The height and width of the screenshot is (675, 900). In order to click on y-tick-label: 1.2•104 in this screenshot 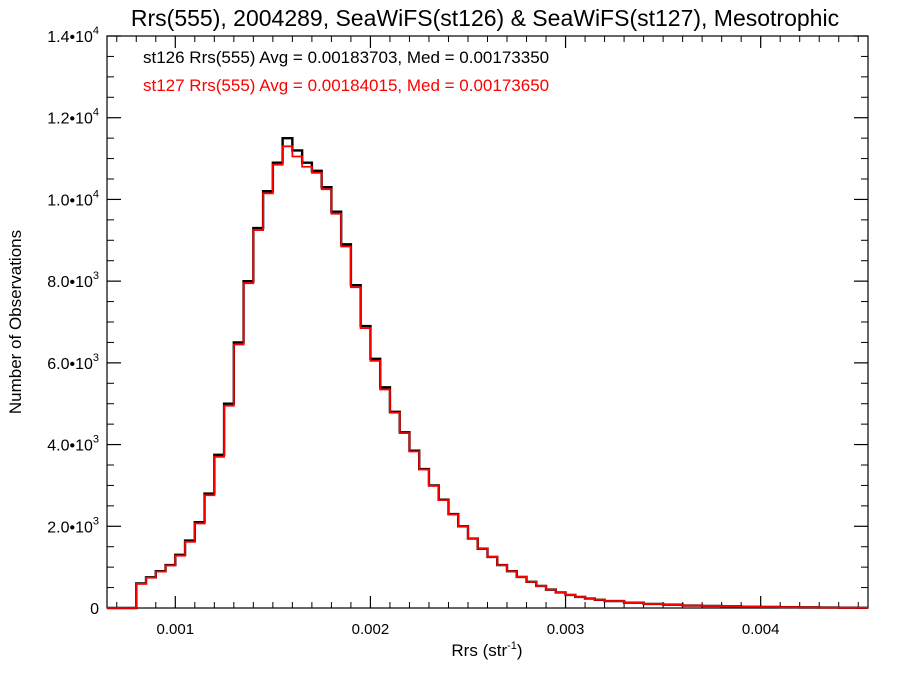, I will do `click(73, 117)`.